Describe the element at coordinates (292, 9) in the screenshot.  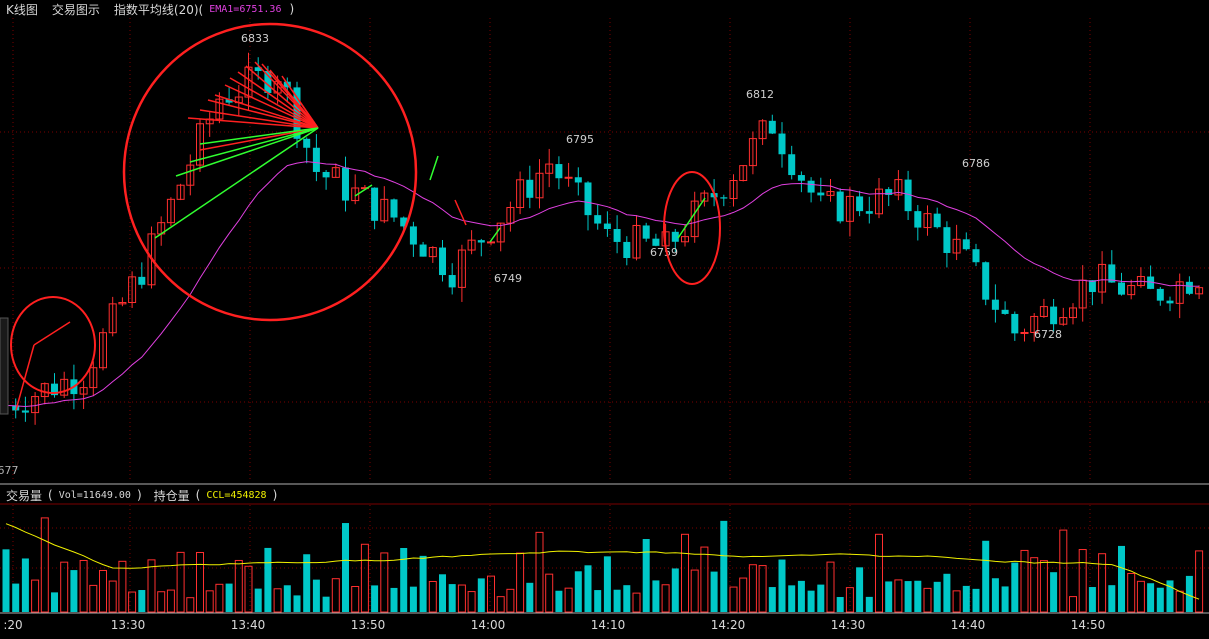
I see `ema-close: )` at that location.